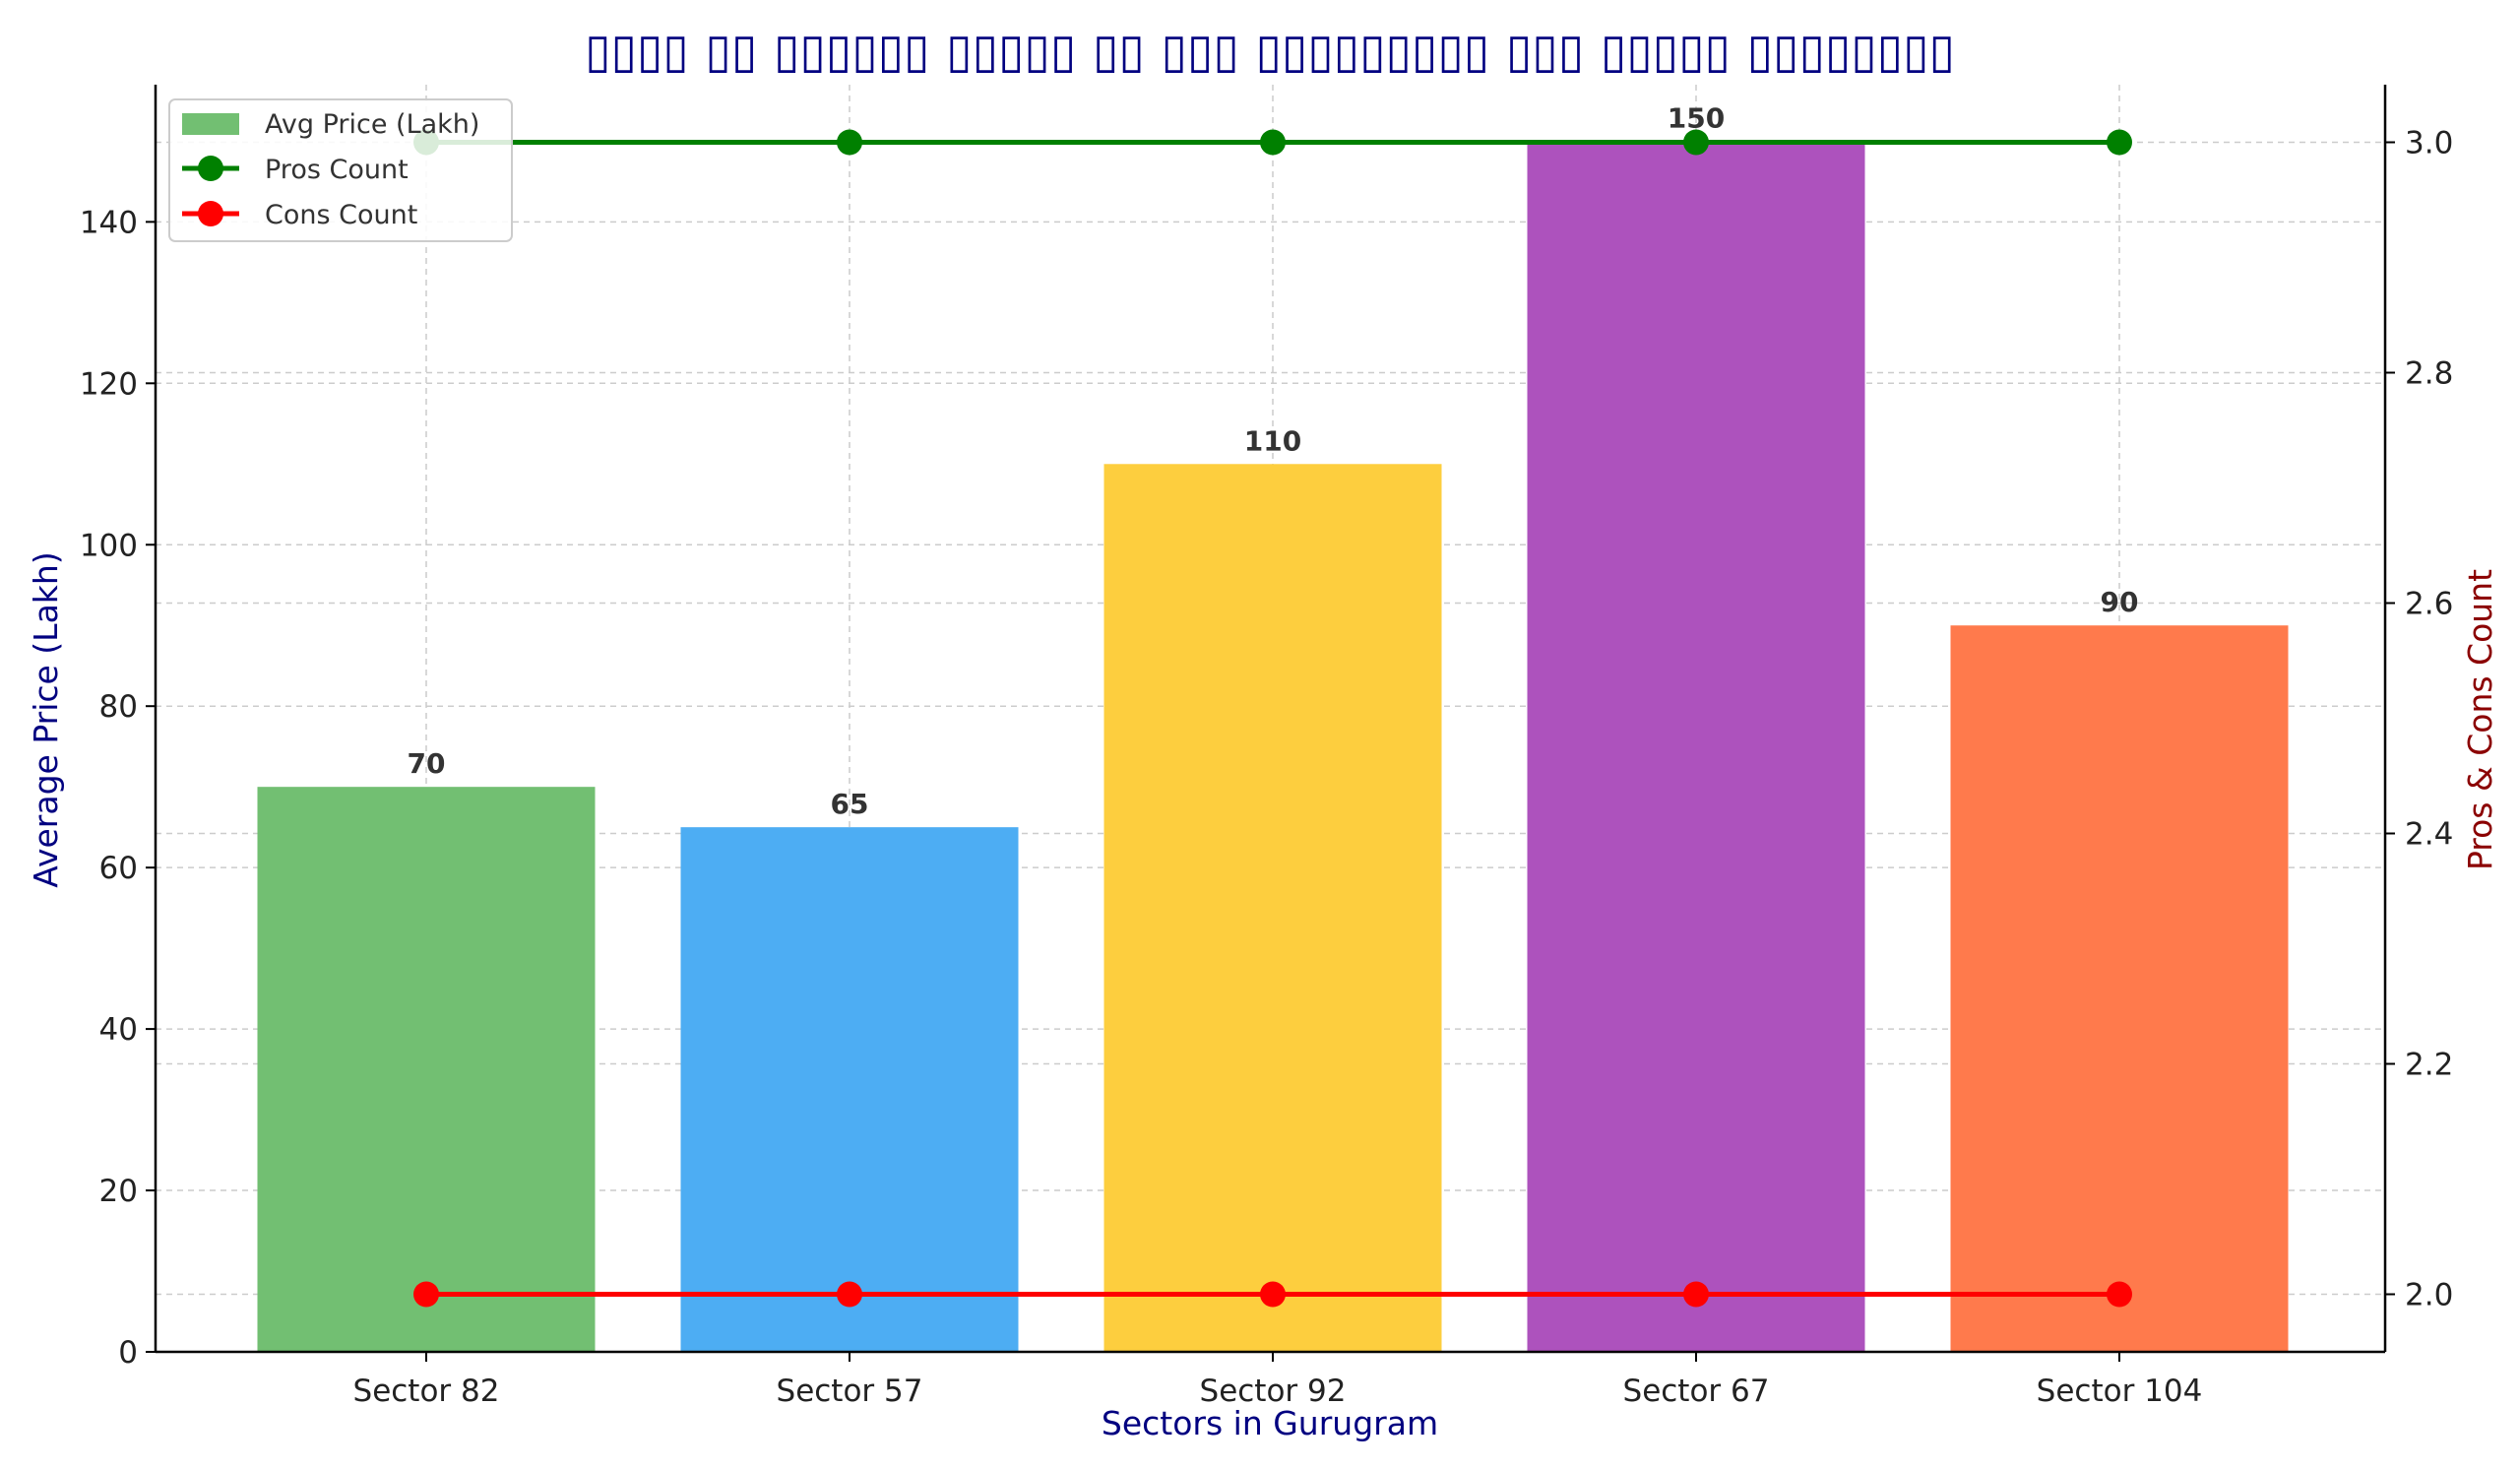 This screenshot has height=1470, width=2520. What do you see at coordinates (118, 1030) in the screenshot?
I see `y-tick-label: 40` at bounding box center [118, 1030].